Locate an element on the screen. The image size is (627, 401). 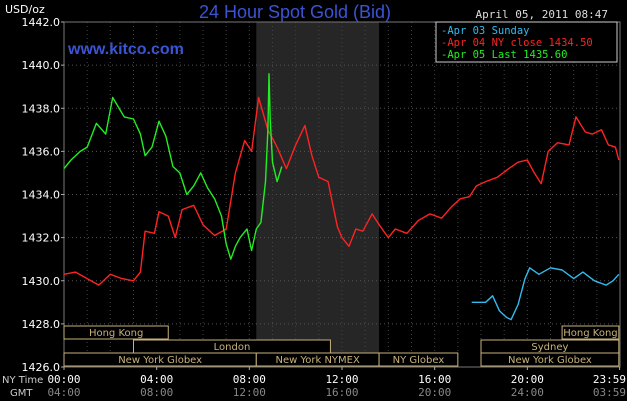
y-tick-label: 1442.0 is located at coordinates (41, 22).